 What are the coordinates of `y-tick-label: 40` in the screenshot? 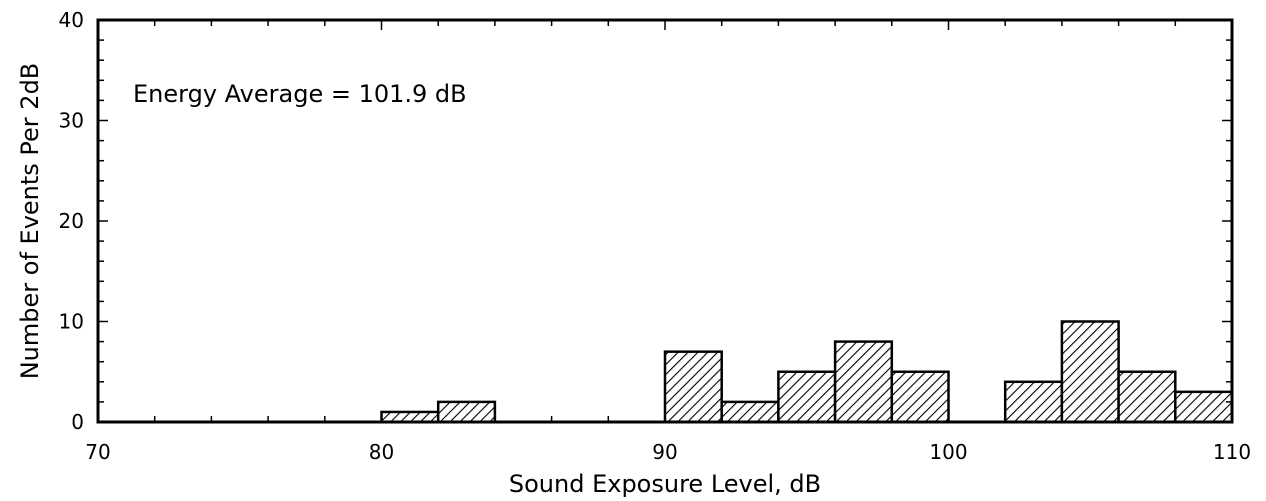 It's located at (71, 20).